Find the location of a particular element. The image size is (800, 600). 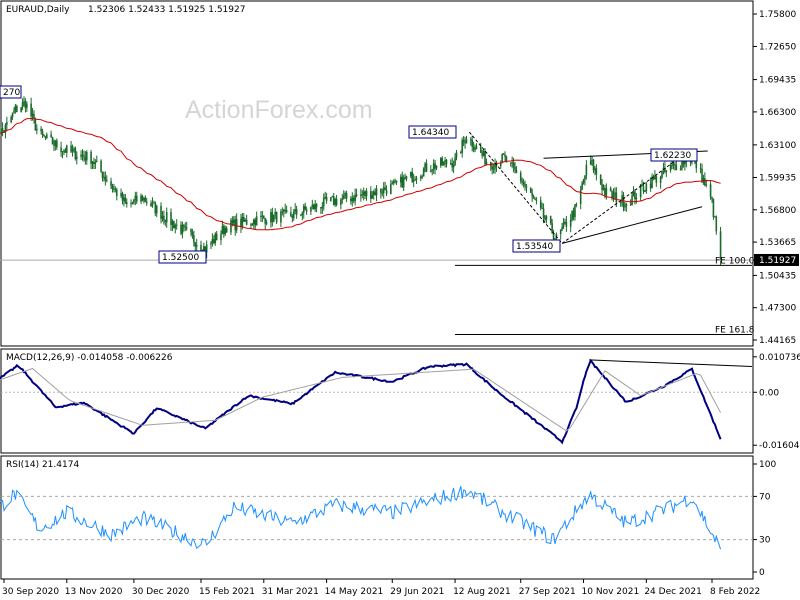

svg-text: 0.00 is located at coordinates (769, 393).